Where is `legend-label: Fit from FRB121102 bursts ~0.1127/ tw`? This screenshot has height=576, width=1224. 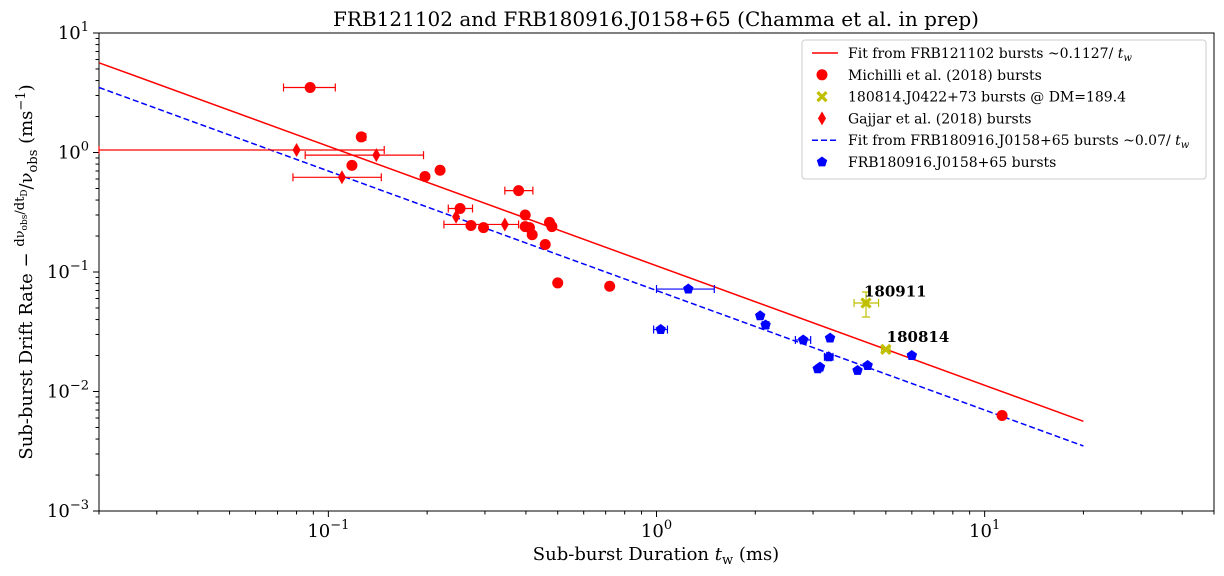
legend-label: Fit from FRB121102 bursts ~0.1127/ tw is located at coordinates (990, 55).